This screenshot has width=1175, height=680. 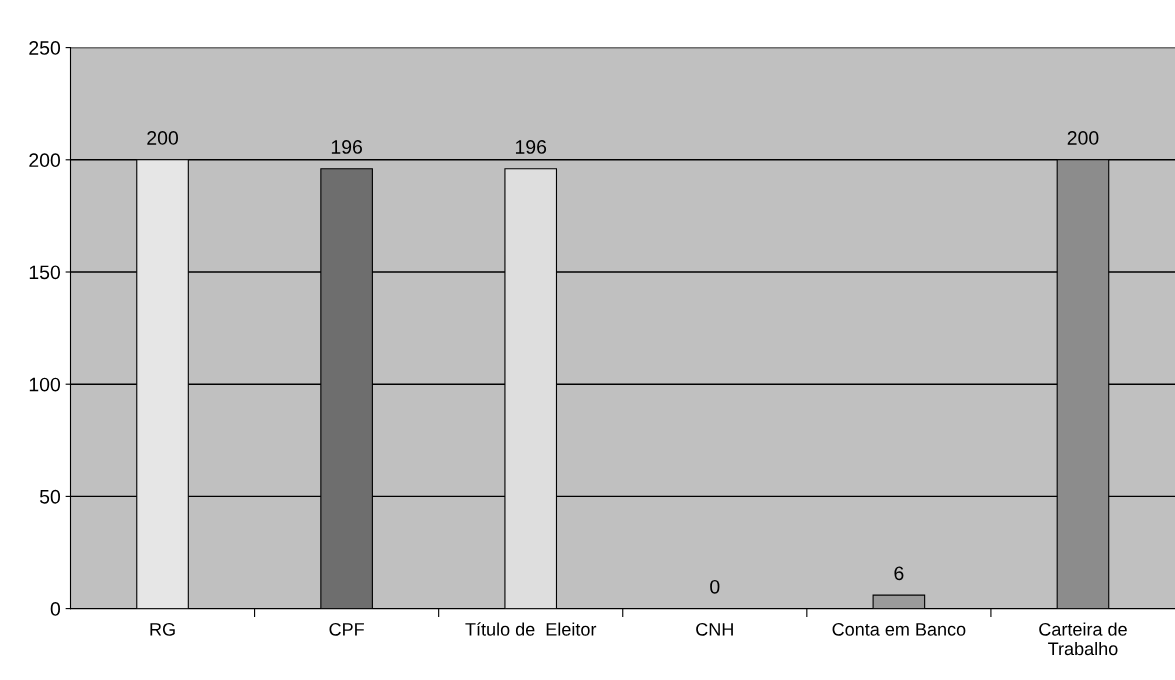 What do you see at coordinates (531, 629) in the screenshot?
I see `x-tick-label: Título de Eleitor` at bounding box center [531, 629].